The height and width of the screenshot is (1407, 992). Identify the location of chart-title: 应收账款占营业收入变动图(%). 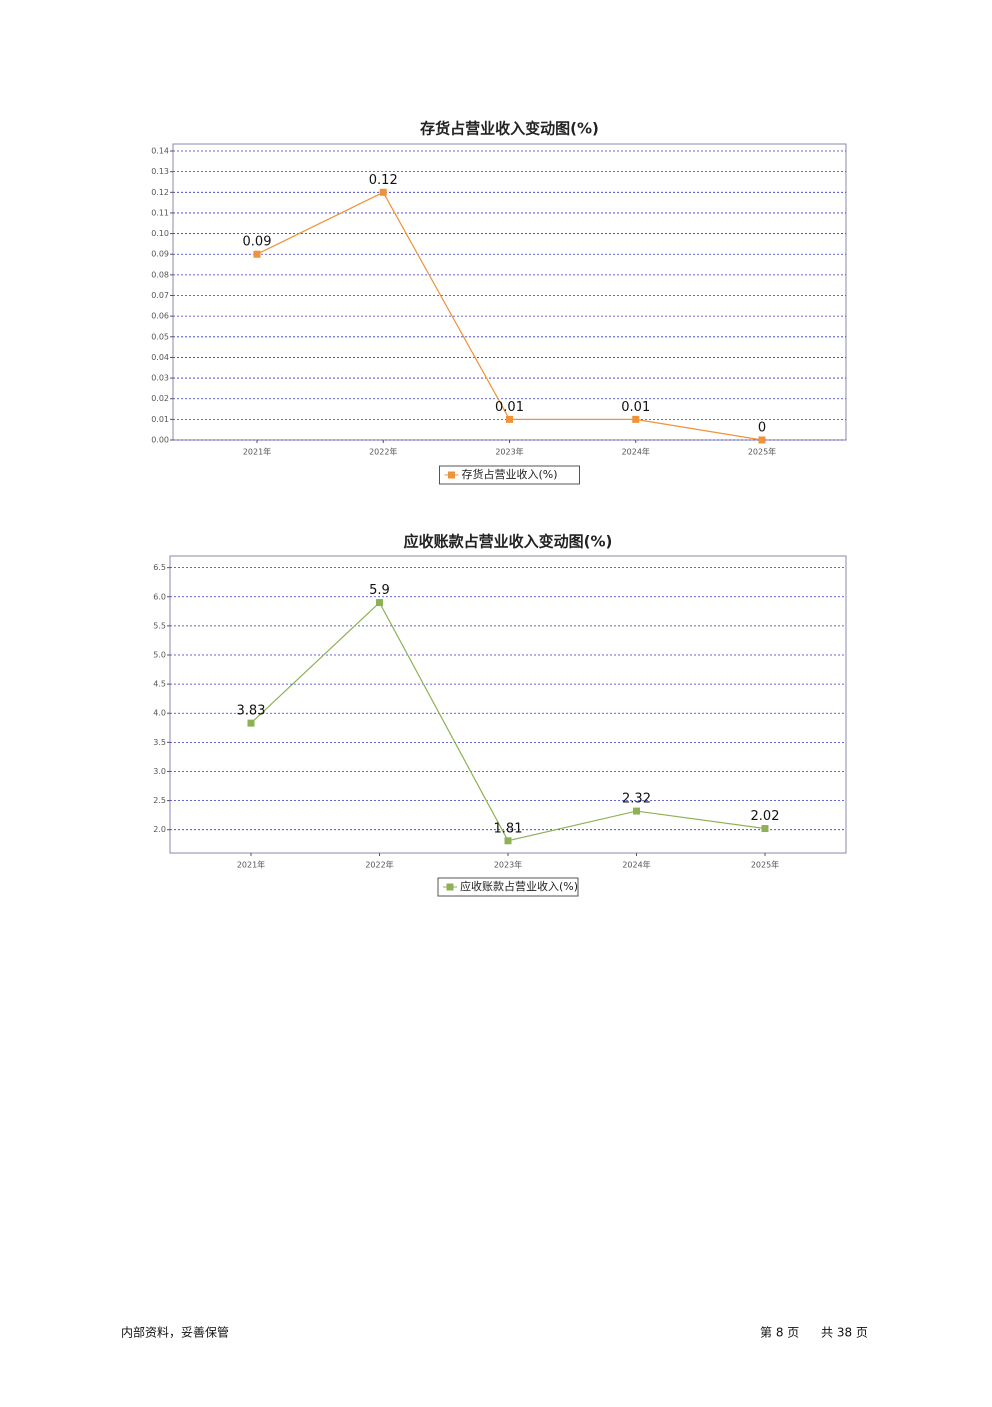
(508, 542).